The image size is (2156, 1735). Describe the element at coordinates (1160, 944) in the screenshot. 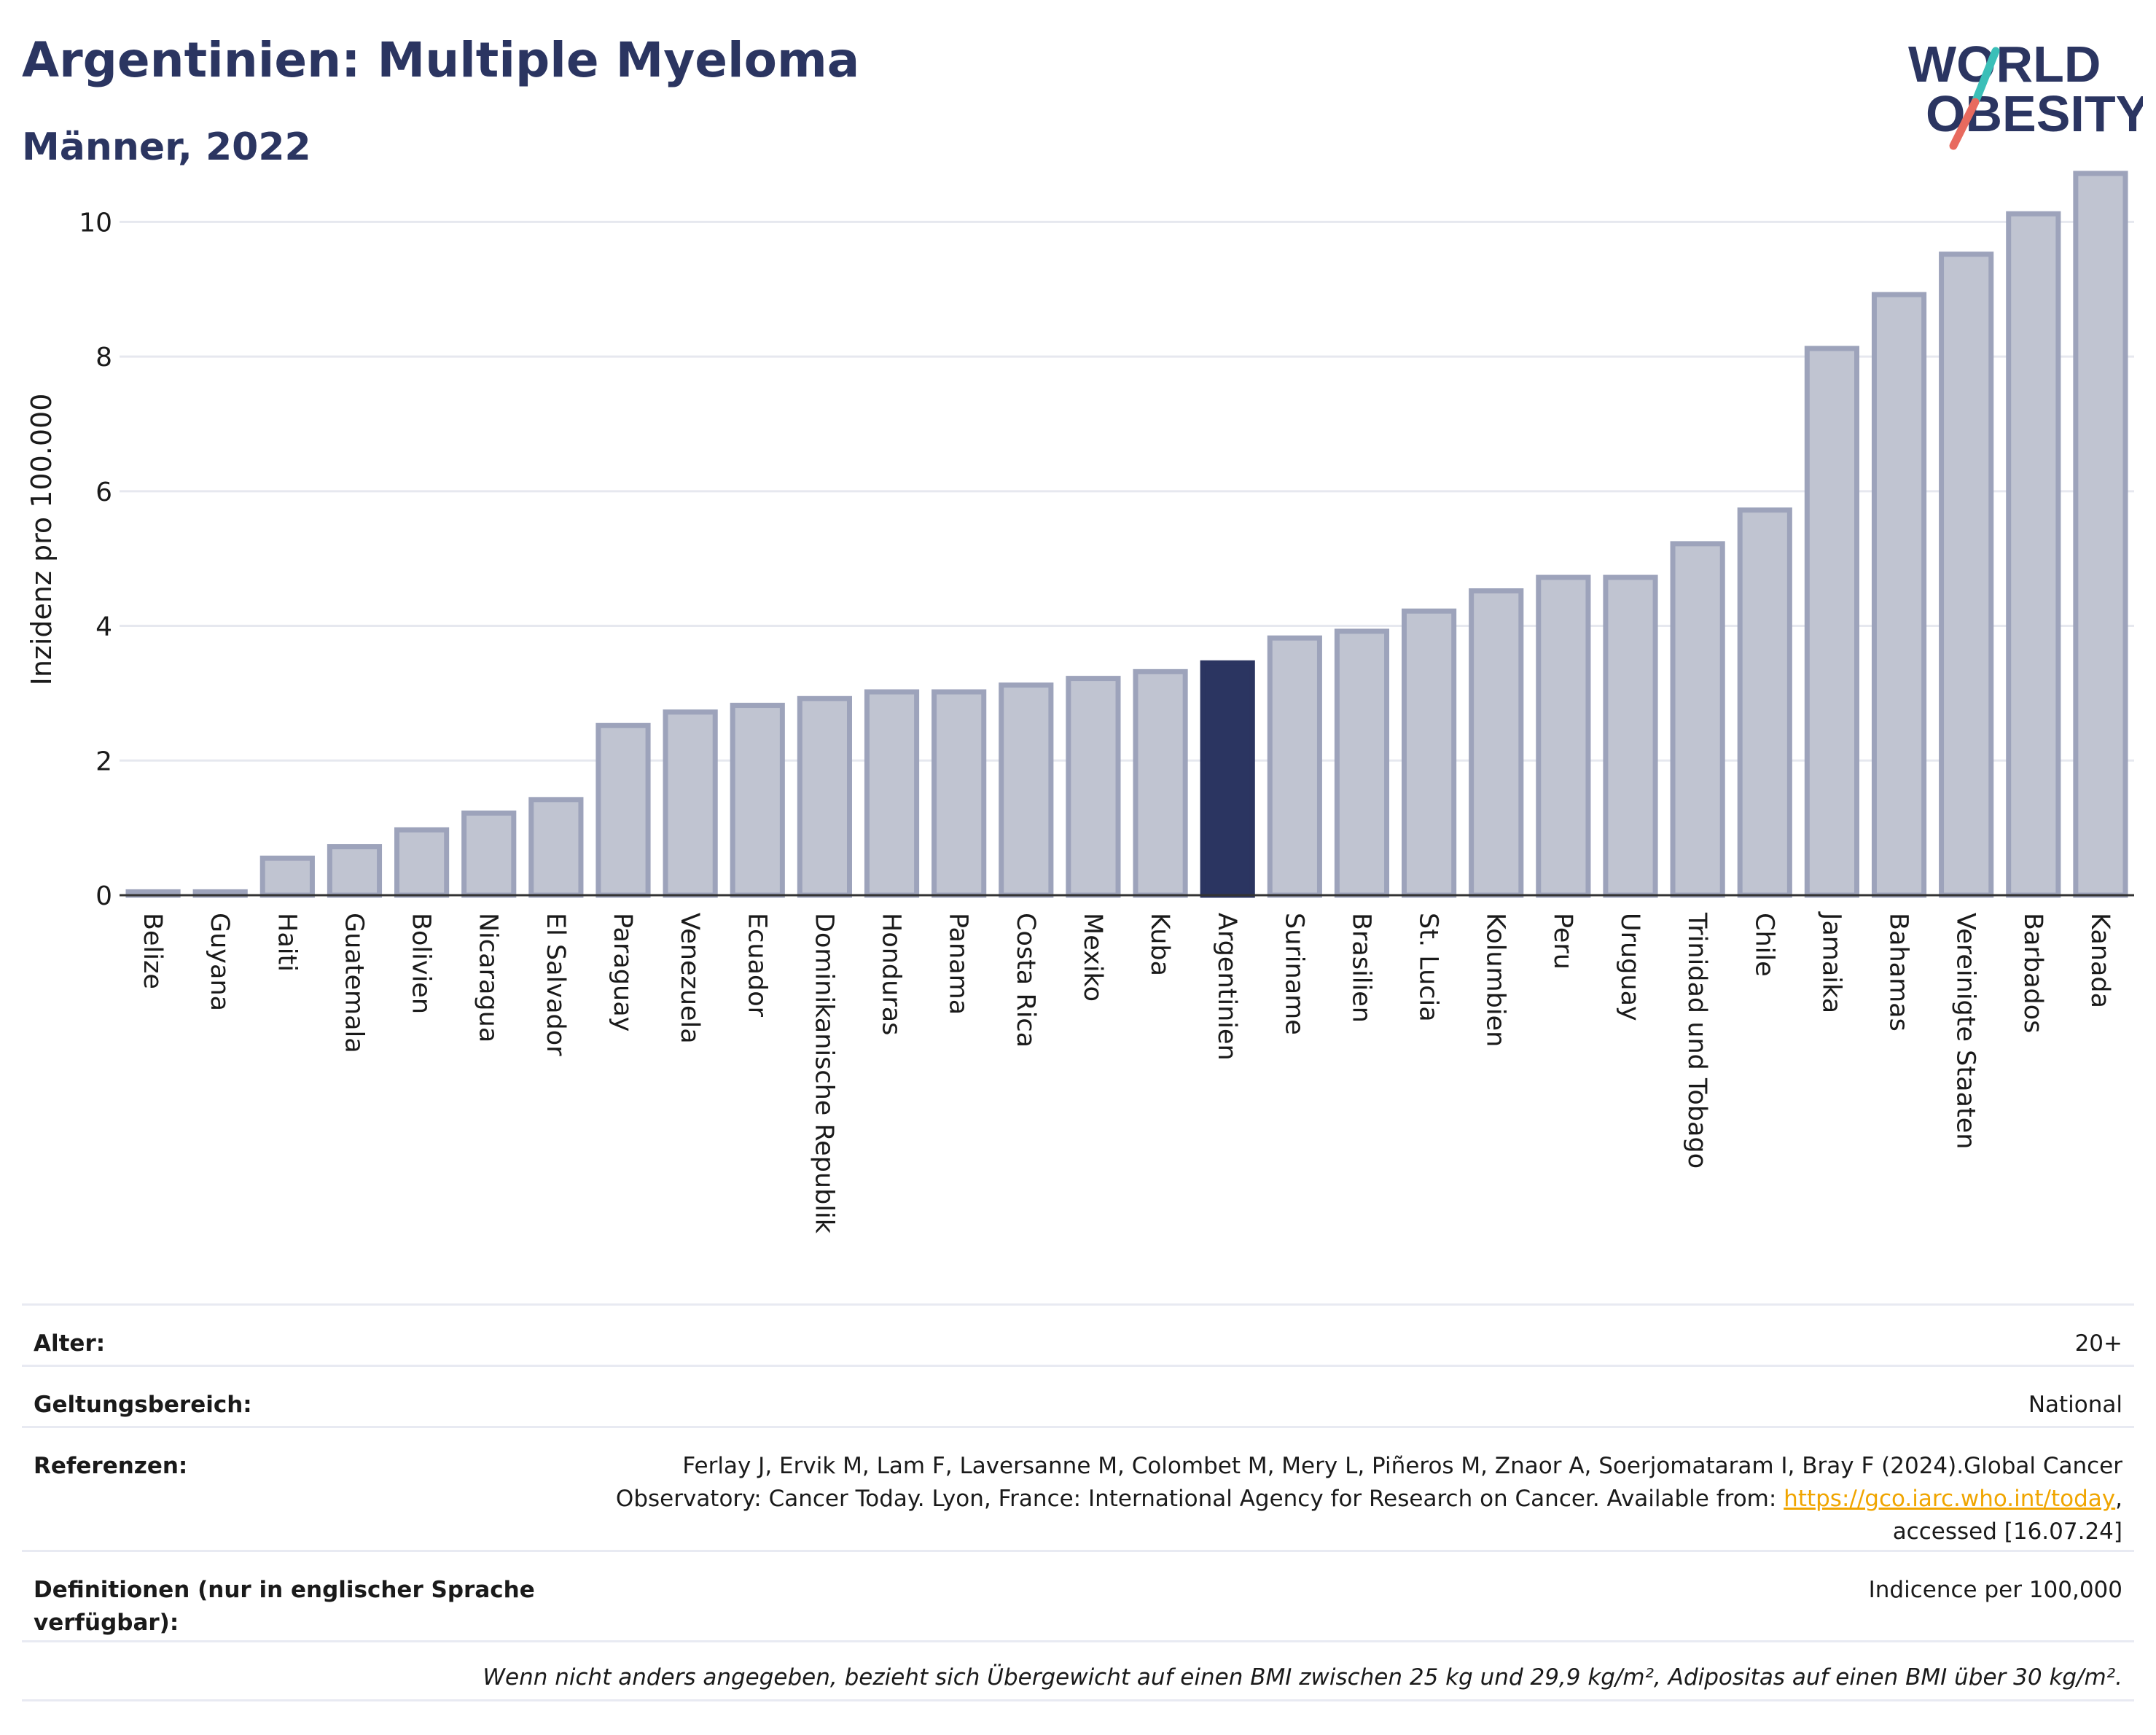

I see `x-tick-label: Kuba` at that location.